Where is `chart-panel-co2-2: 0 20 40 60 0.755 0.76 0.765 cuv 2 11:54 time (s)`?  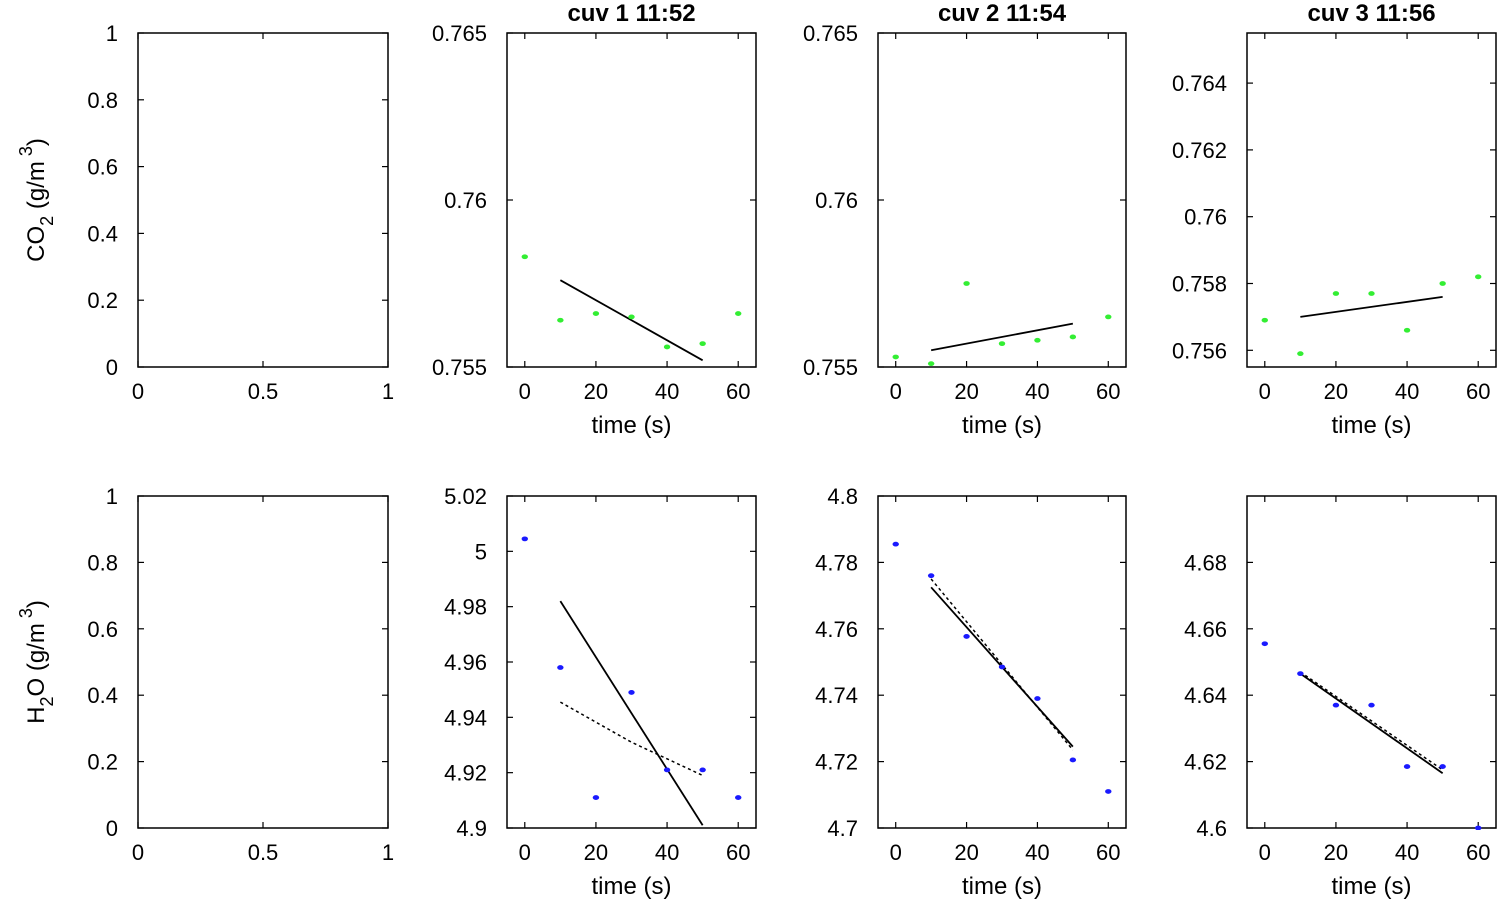 chart-panel-co2-2: 0 20 40 60 0.755 0.76 0.765 cuv 2 11:54 time (s) is located at coordinates (965, 219).